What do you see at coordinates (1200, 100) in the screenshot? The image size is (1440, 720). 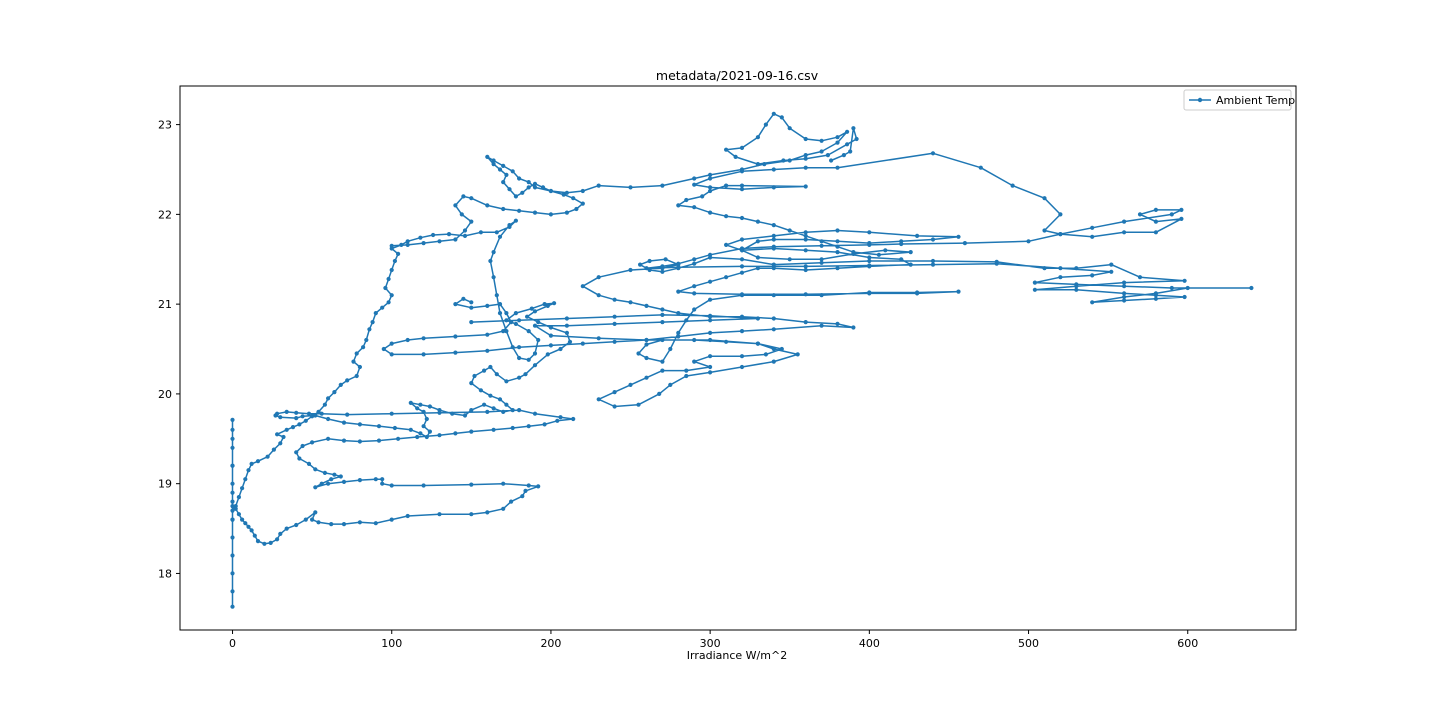 I see `legend-point-marker` at bounding box center [1200, 100].